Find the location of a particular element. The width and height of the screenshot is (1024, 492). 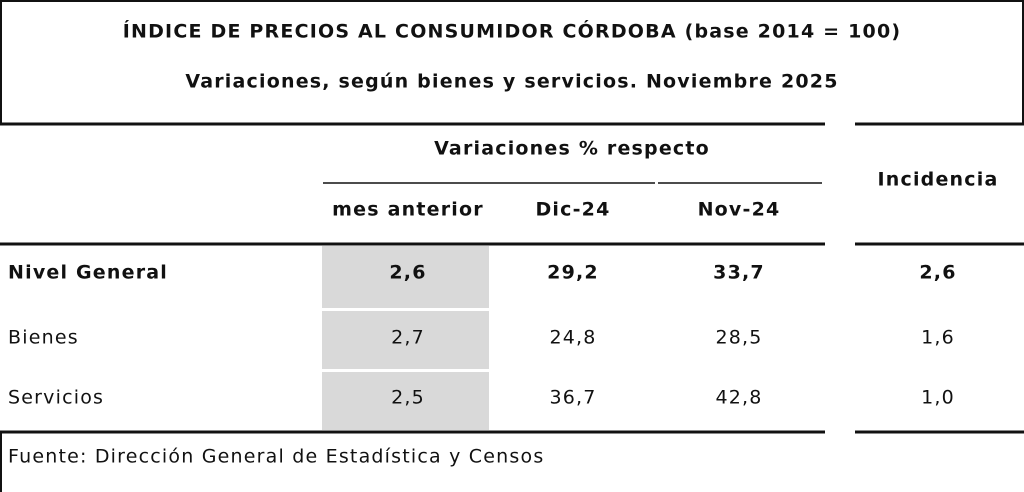

cell: 2,5 is located at coordinates (408, 398).